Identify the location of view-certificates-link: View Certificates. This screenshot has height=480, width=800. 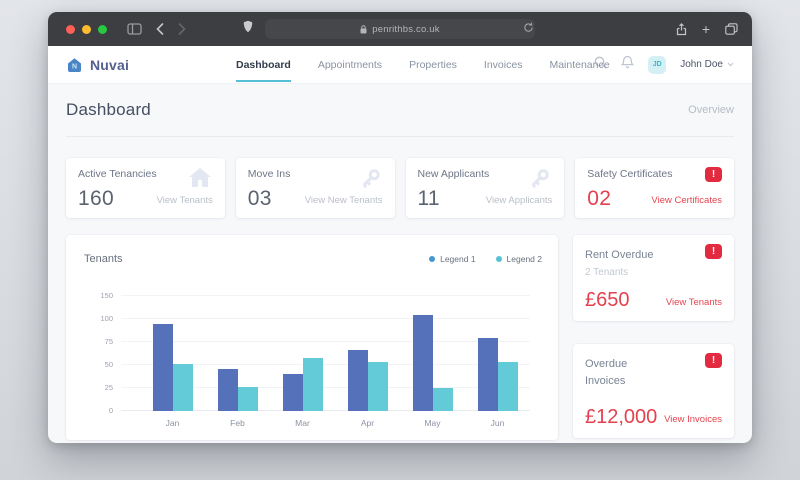
(686, 200).